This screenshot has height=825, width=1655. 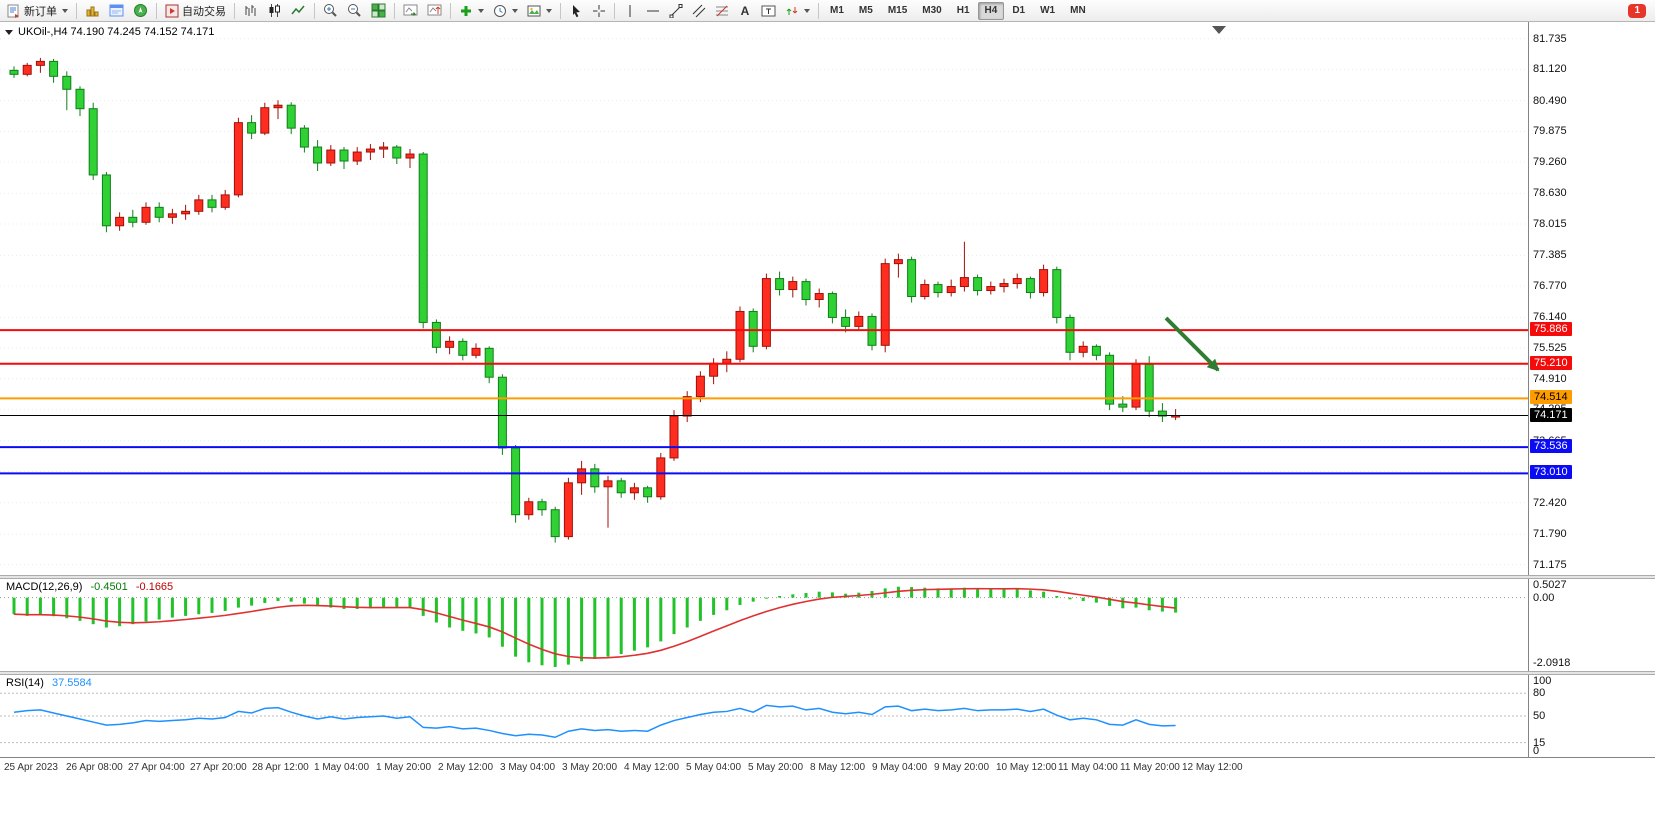 What do you see at coordinates (250, 11) in the screenshot?
I see `bar-chart-mode-button` at bounding box center [250, 11].